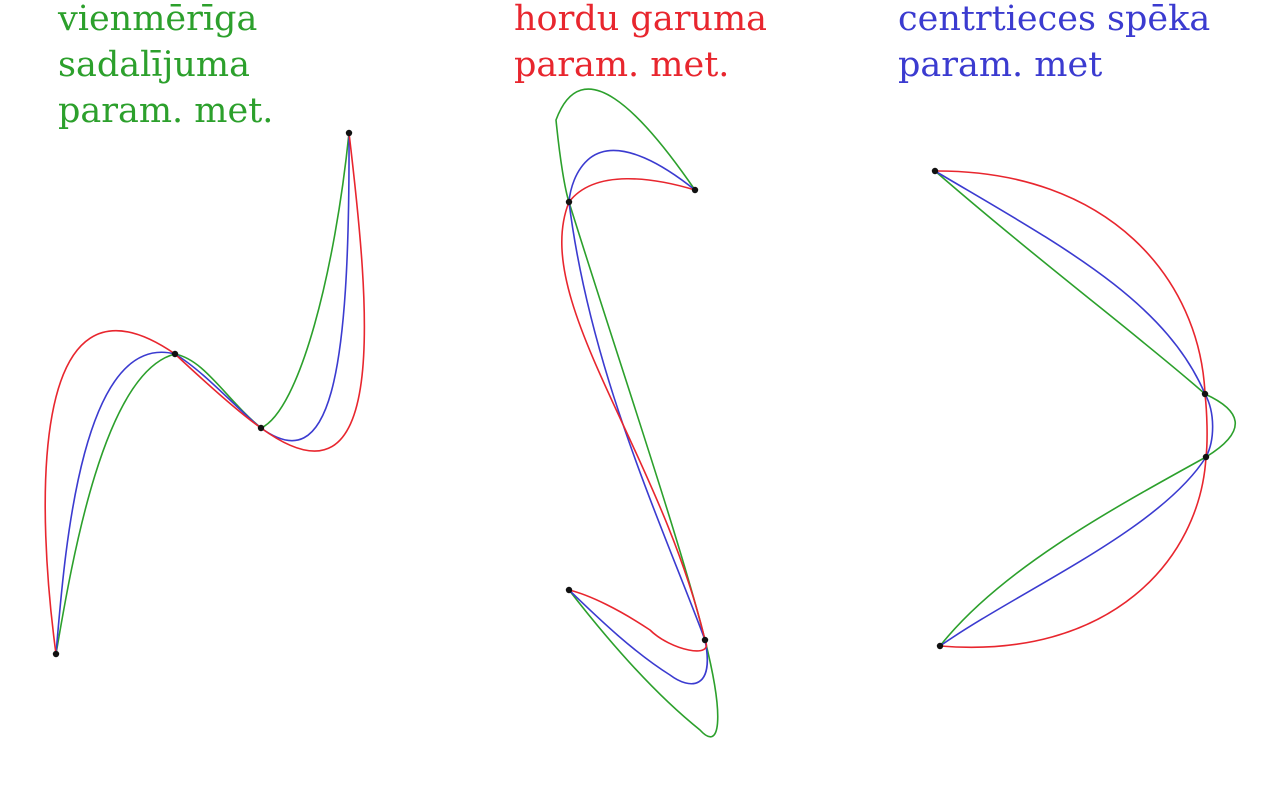 This screenshot has height=792, width=1284. I want to click on chord-label-line-2: param. met., so click(622, 65).